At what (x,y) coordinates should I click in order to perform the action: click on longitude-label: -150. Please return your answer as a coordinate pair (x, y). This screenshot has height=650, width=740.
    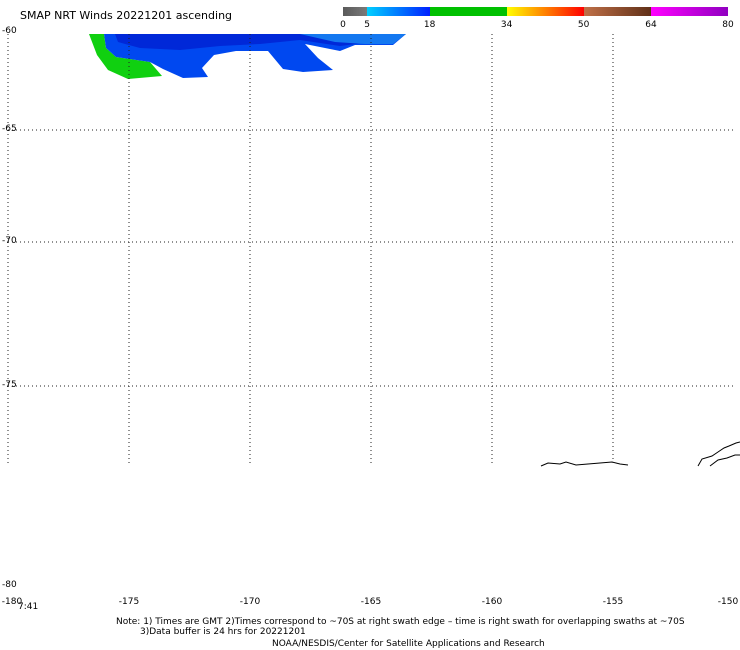
    Looking at the image, I should click on (728, 602).